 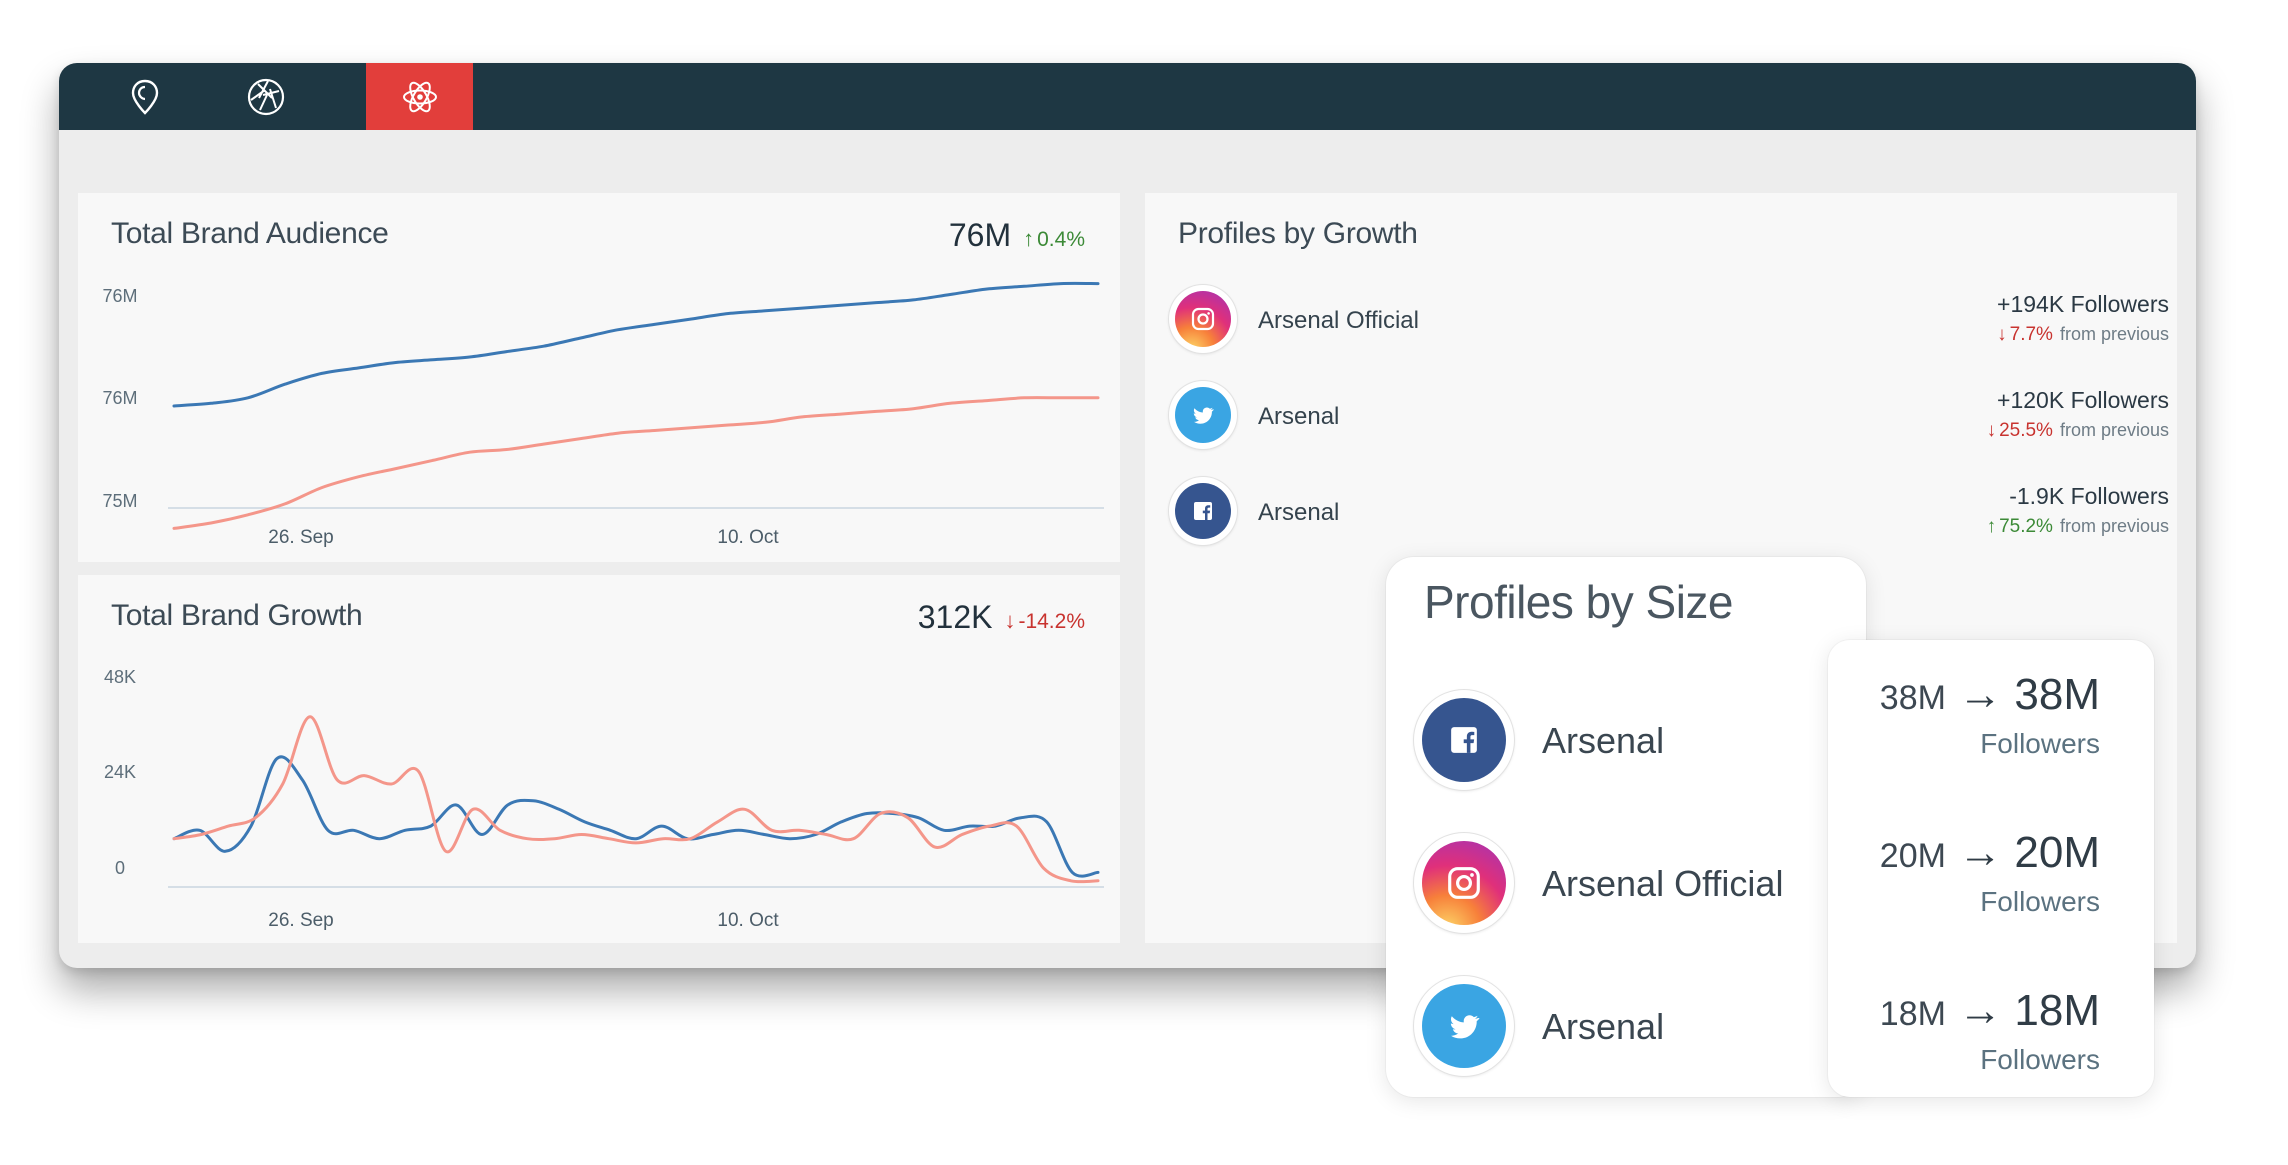 What do you see at coordinates (119, 501) in the screenshot?
I see `y-tick-label: 75M` at bounding box center [119, 501].